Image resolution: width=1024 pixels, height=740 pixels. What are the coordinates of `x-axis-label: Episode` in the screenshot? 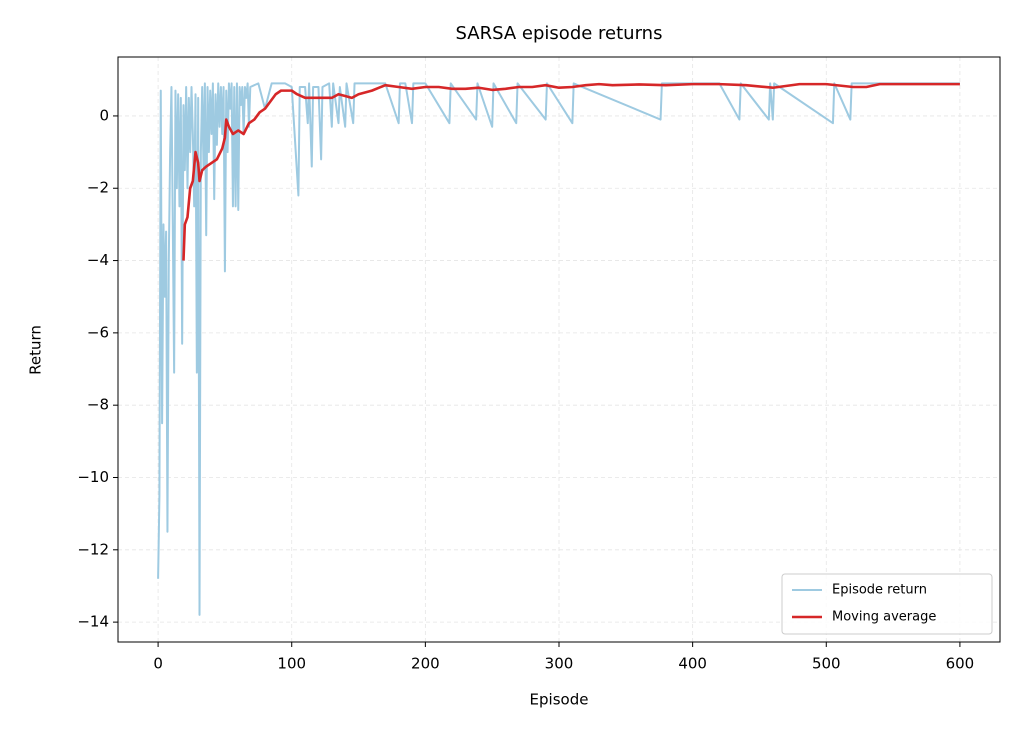 It's located at (559, 700).